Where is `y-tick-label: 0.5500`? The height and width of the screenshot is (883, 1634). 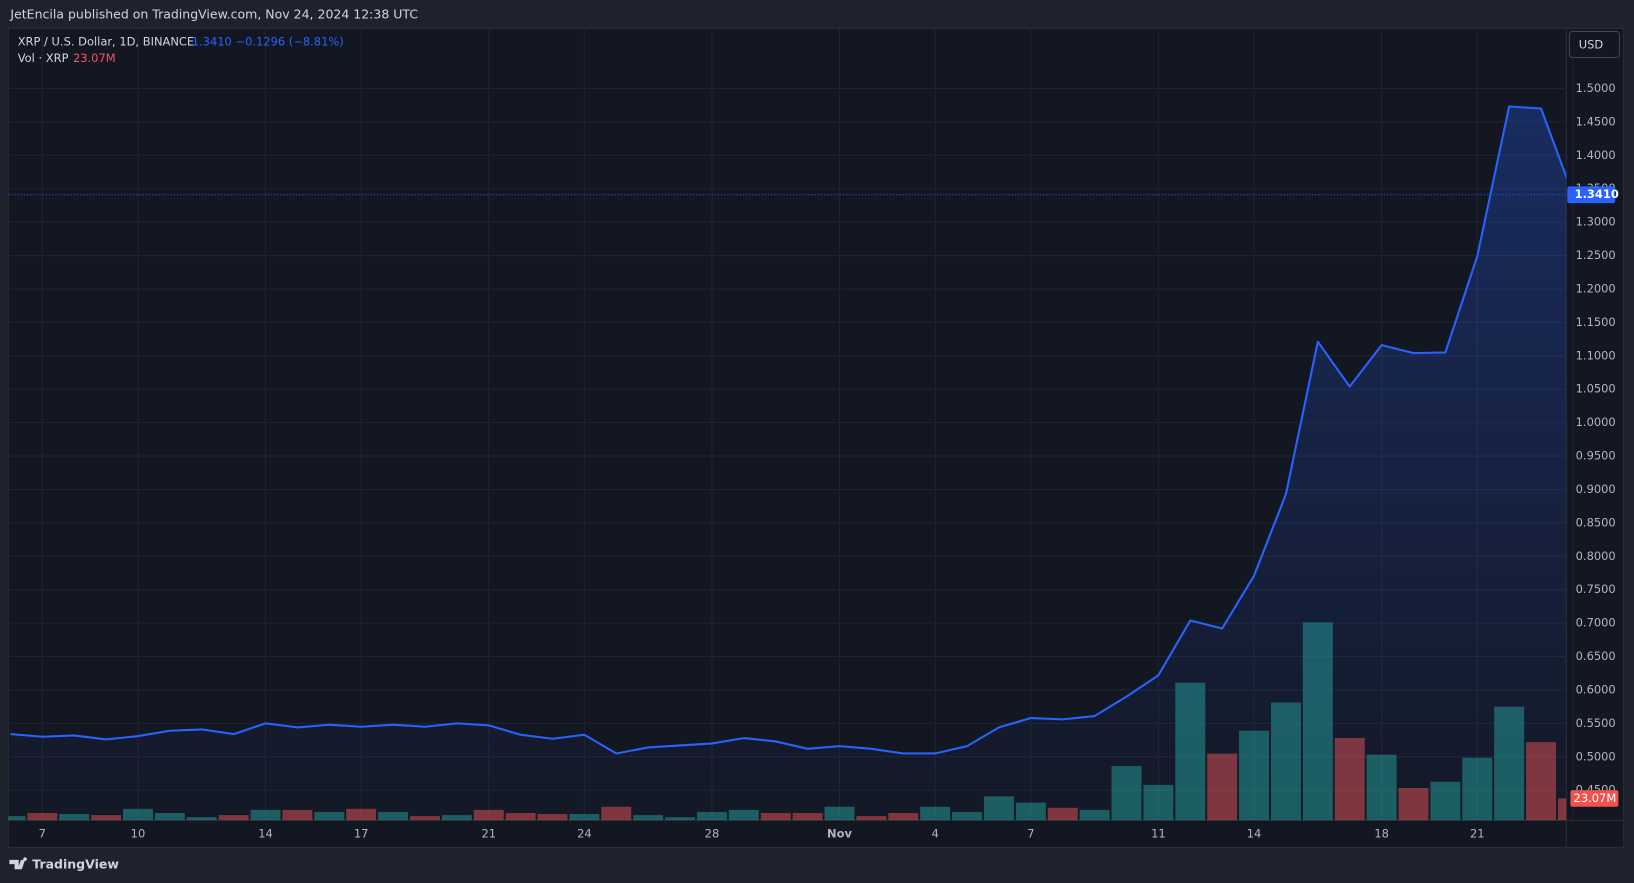
y-tick-label: 0.5500 is located at coordinates (1596, 723).